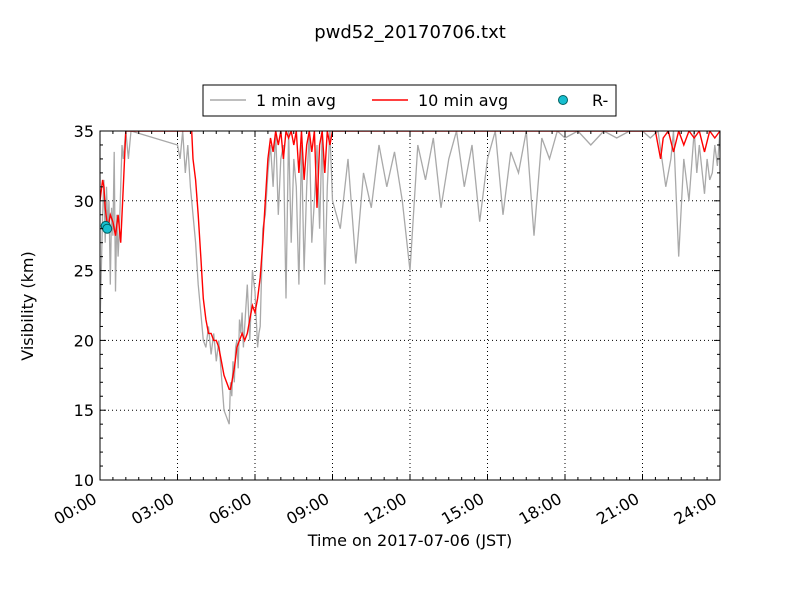  Describe the element at coordinates (230, 509) in the screenshot. I see `x-tick-label: 06:00` at that location.